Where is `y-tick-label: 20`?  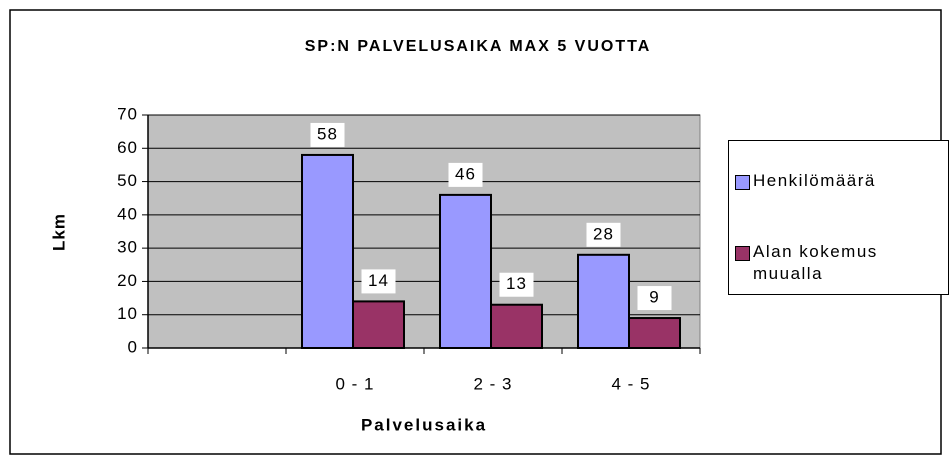
y-tick-label: 20 is located at coordinates (127, 280).